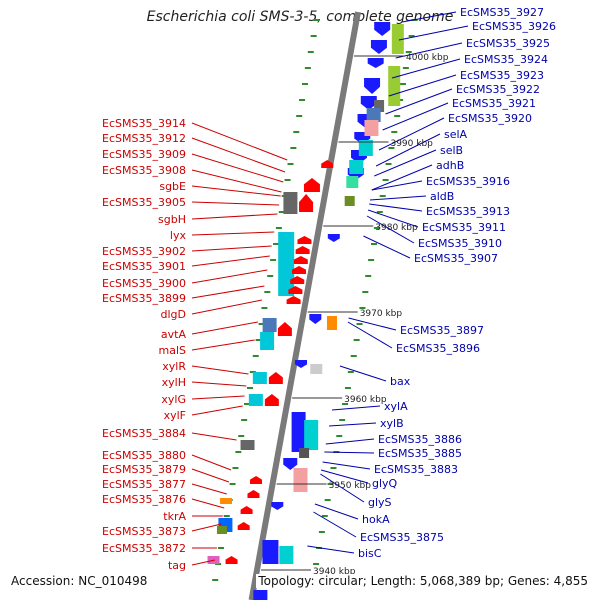  What do you see at coordinates (380, 502) in the screenshot?
I see `right-gene-label: glyS` at bounding box center [380, 502].